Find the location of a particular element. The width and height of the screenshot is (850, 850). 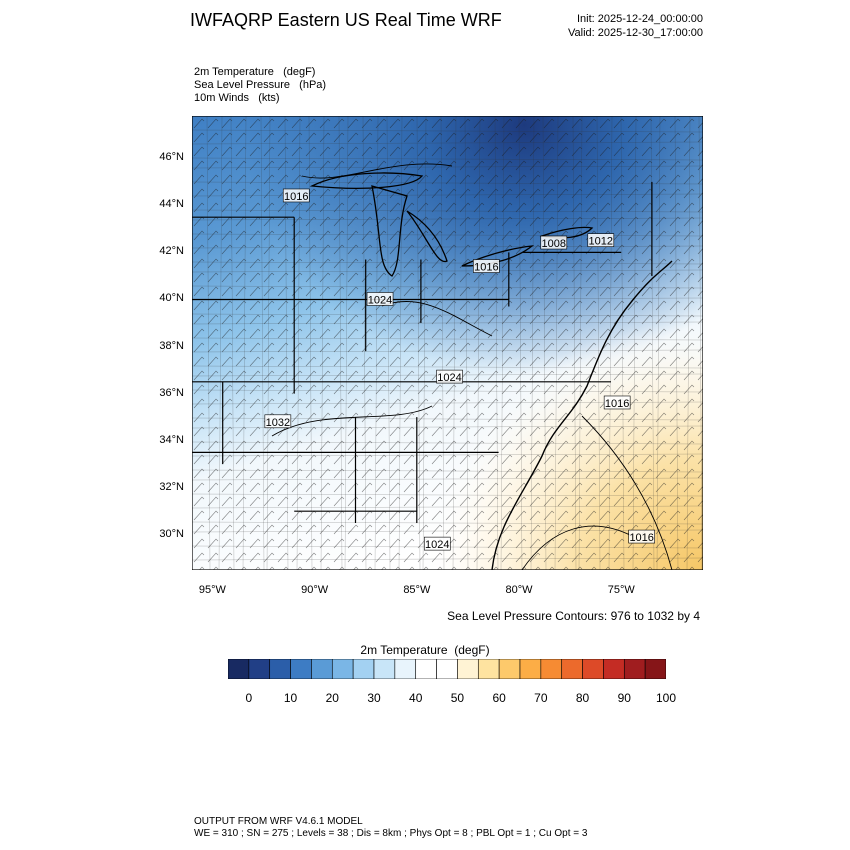

lon-tick-label: 75°W is located at coordinates (621, 590).